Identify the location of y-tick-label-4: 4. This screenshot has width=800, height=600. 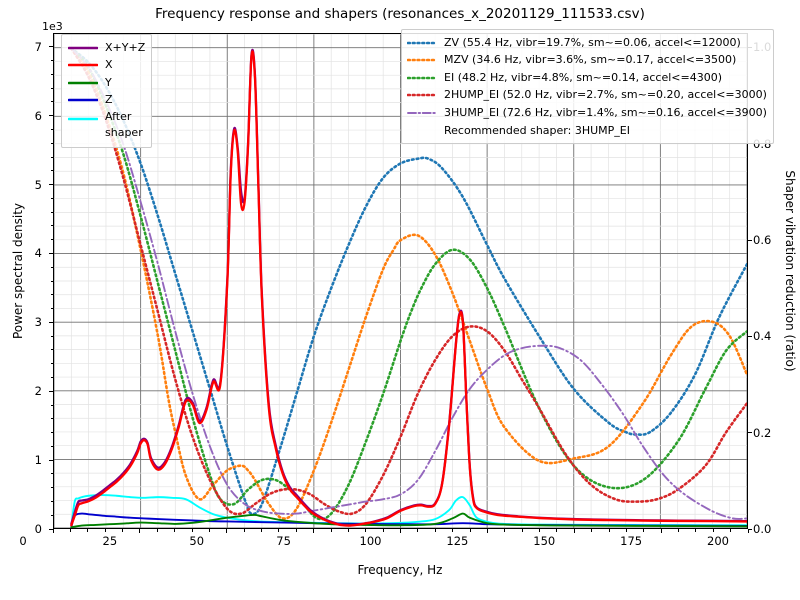
(38, 253).